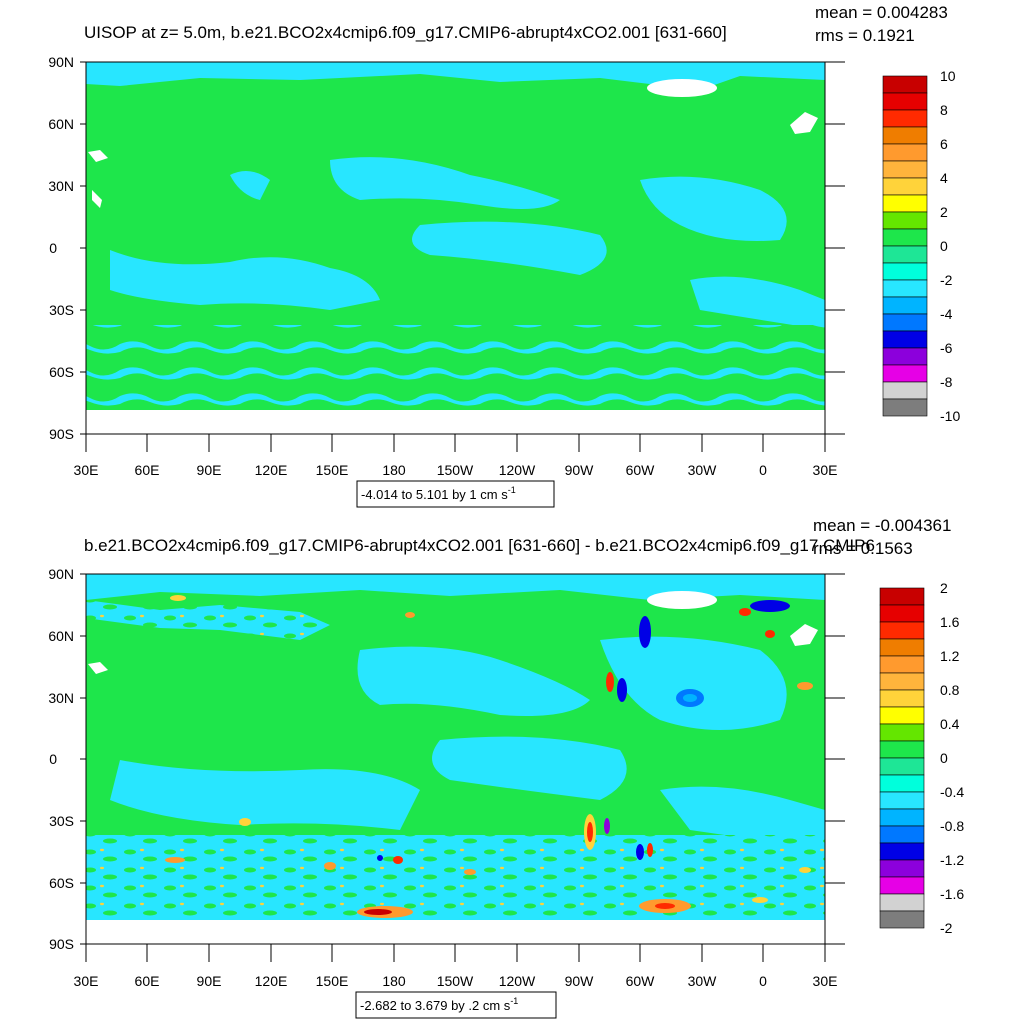 This screenshot has height=1024, width=1024. I want to click on colorbar-label: -4, so click(946, 314).